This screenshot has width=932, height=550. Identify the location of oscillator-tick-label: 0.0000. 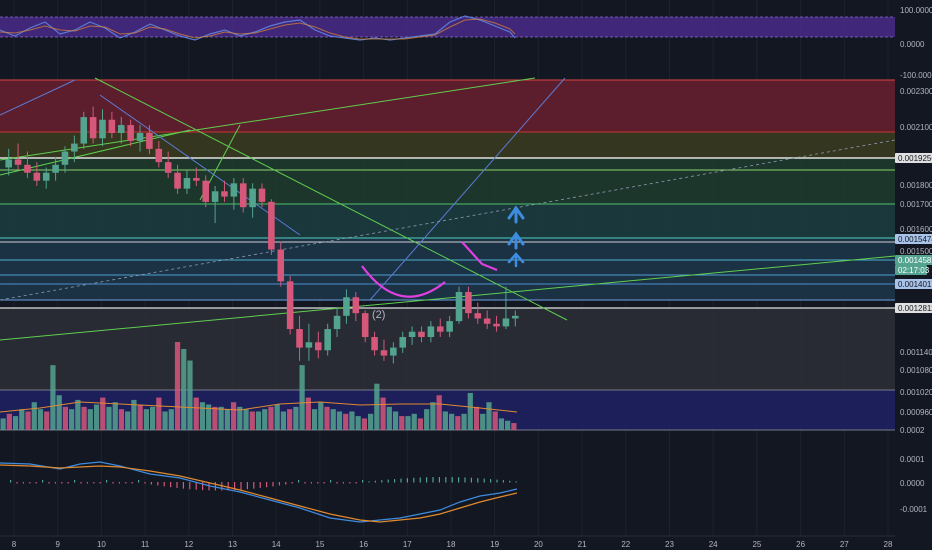
(912, 44).